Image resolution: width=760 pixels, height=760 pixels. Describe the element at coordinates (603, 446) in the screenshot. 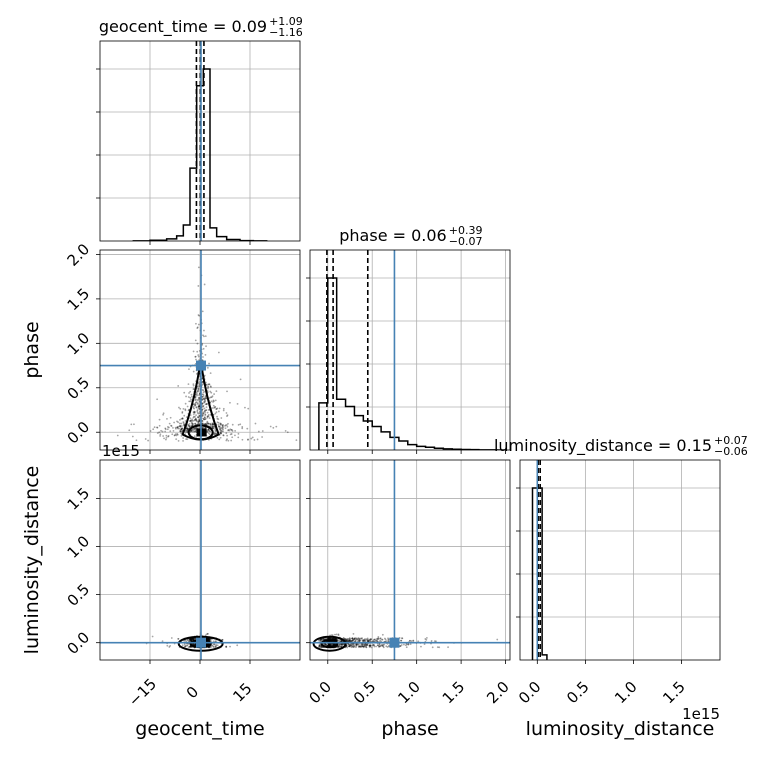

I see `title-main: luminosity_distance = 0.15` at that location.